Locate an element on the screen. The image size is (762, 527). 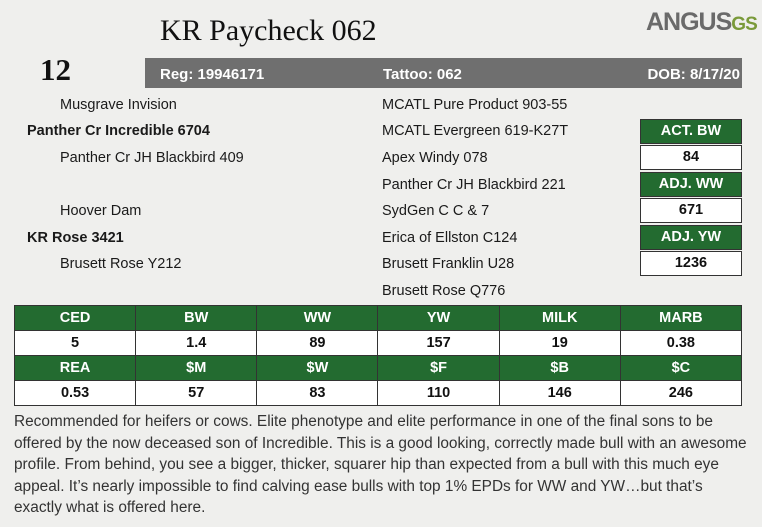
pedigree-entry: MCATL Evergreen 619-K27T is located at coordinates (475, 131).